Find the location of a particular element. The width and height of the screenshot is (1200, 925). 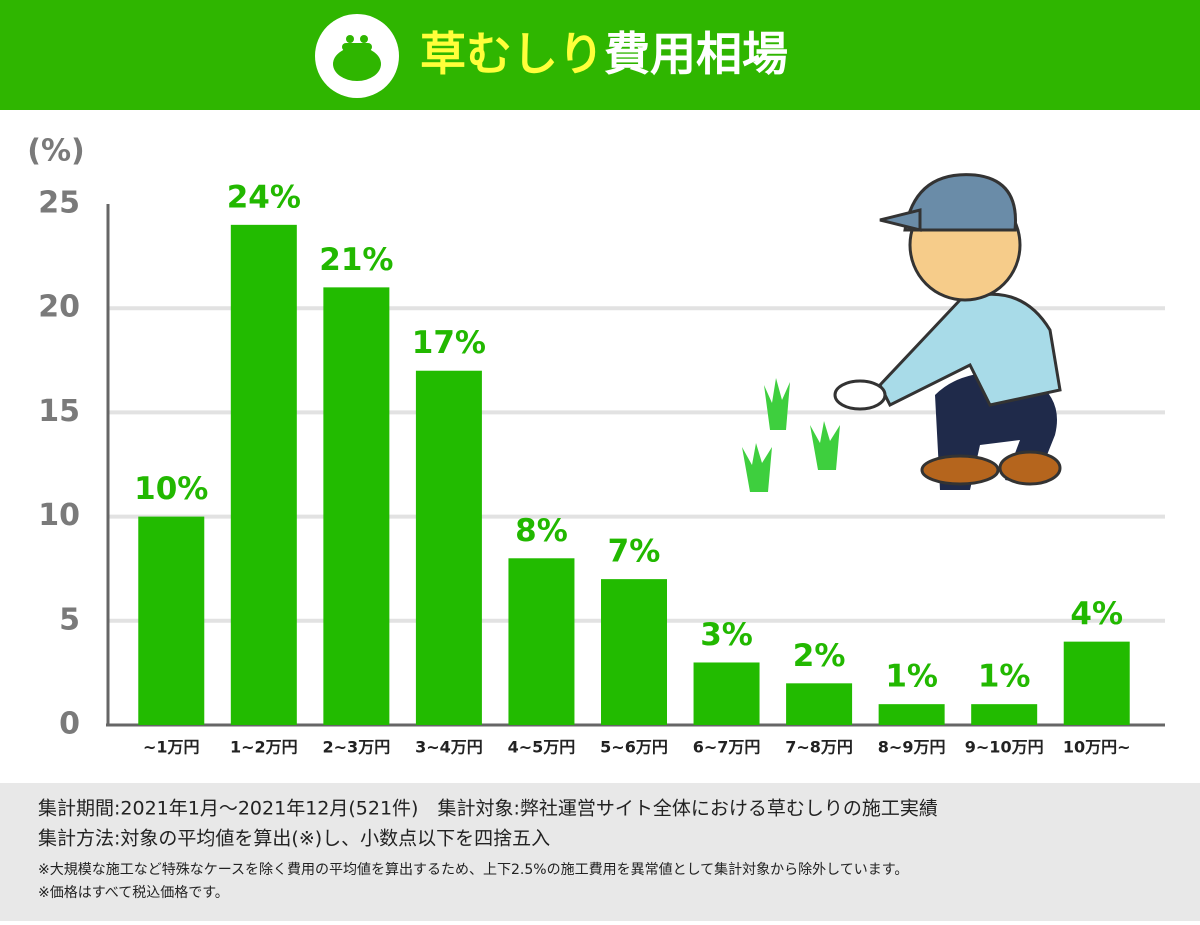

x-tick-label: 2~3万円 is located at coordinates (357, 747).